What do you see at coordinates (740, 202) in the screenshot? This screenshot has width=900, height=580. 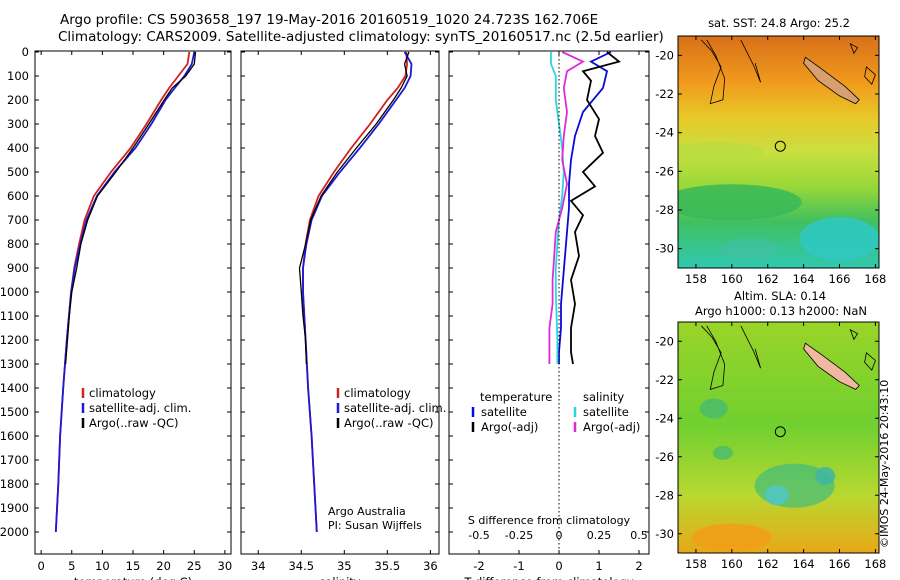 I see `cool-patch` at bounding box center [740, 202].